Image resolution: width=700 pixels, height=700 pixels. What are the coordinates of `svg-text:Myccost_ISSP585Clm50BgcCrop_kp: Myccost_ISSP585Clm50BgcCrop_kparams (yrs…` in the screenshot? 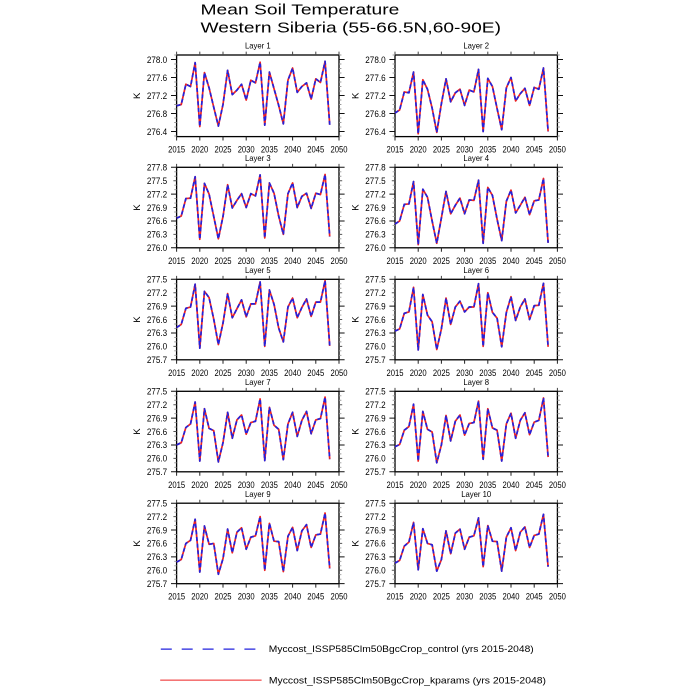 It's located at (407, 680).